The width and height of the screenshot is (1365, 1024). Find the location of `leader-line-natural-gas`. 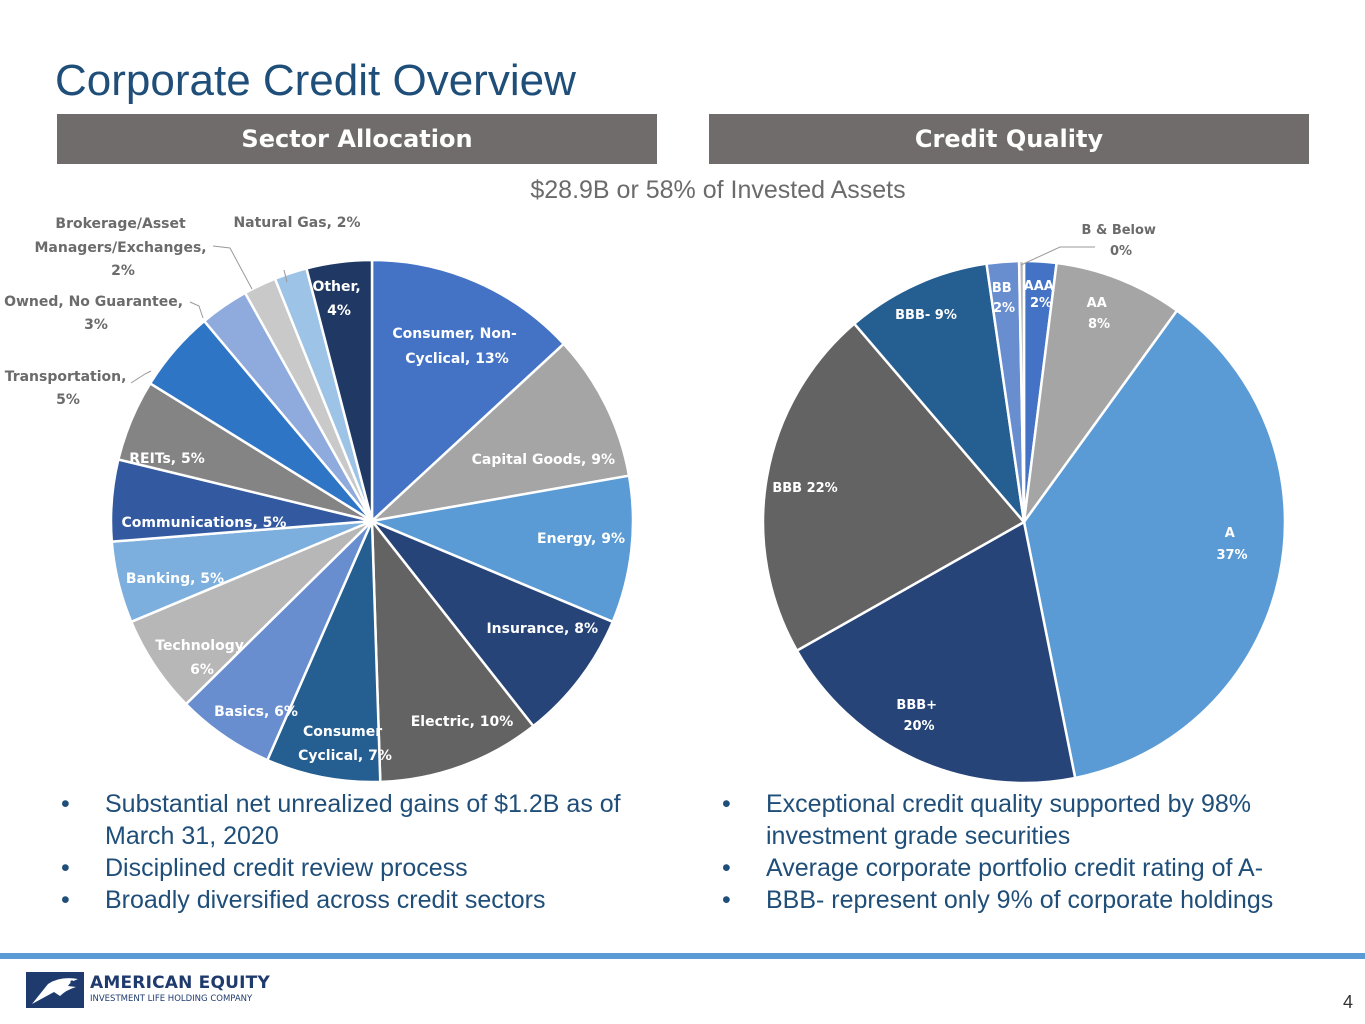

leader-line-natural-gas is located at coordinates (285, 276).